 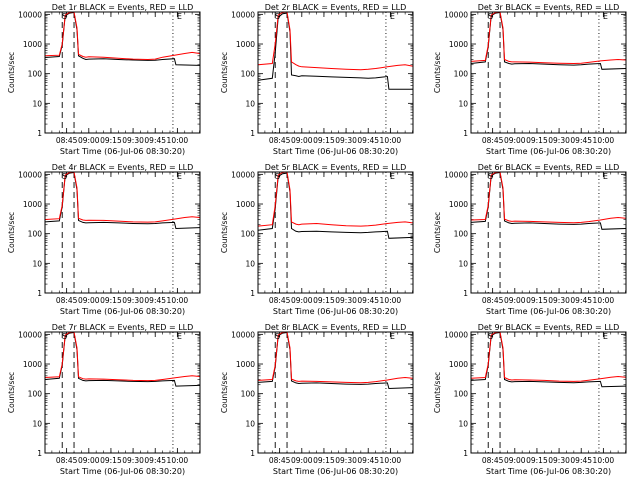 What do you see at coordinates (336, 167) in the screenshot?
I see `chart-title: Det 5r BLACK = Events, RED = LLD` at bounding box center [336, 167].